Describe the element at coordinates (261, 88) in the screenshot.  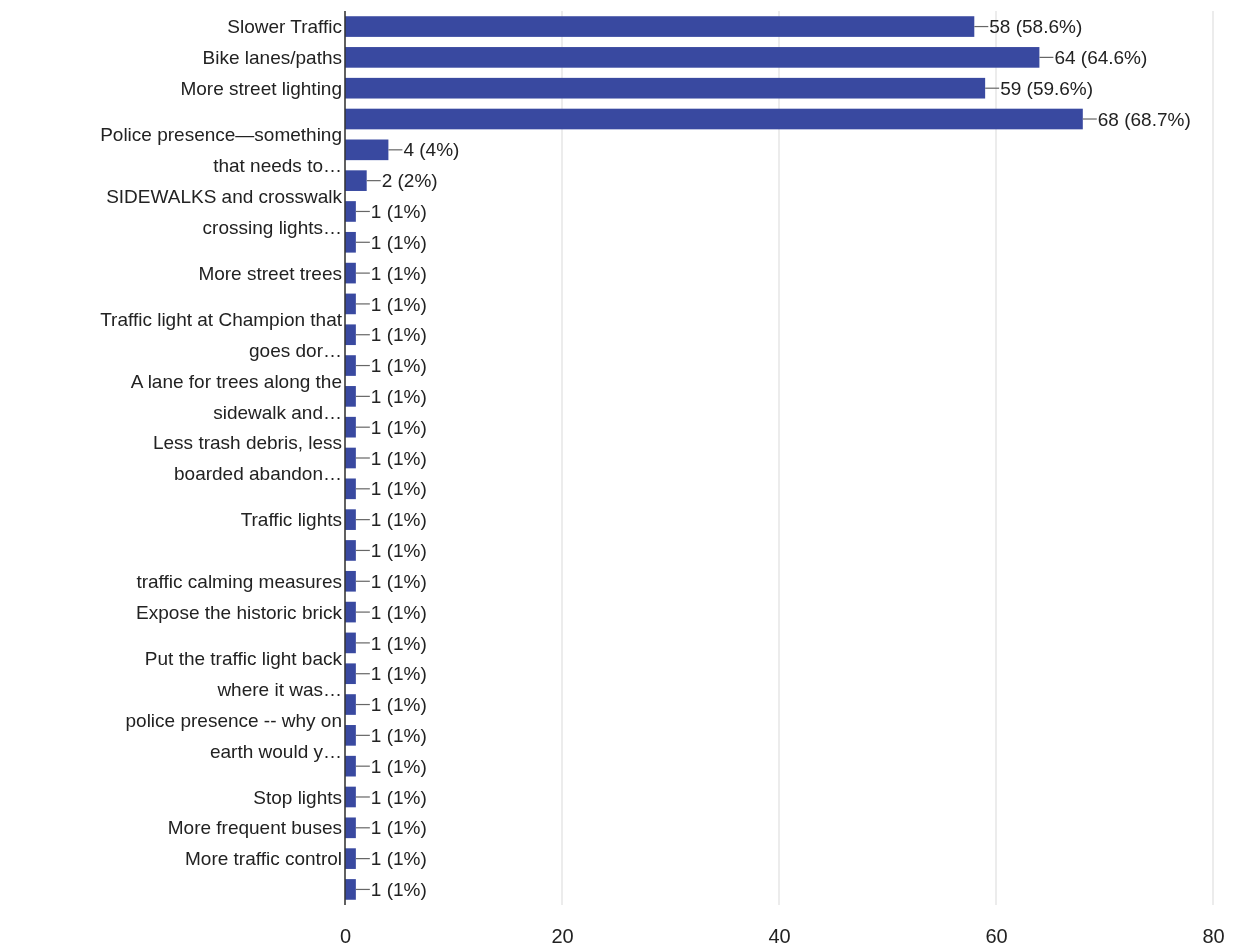
I see `y-tick-label: More street lighting` at that location.